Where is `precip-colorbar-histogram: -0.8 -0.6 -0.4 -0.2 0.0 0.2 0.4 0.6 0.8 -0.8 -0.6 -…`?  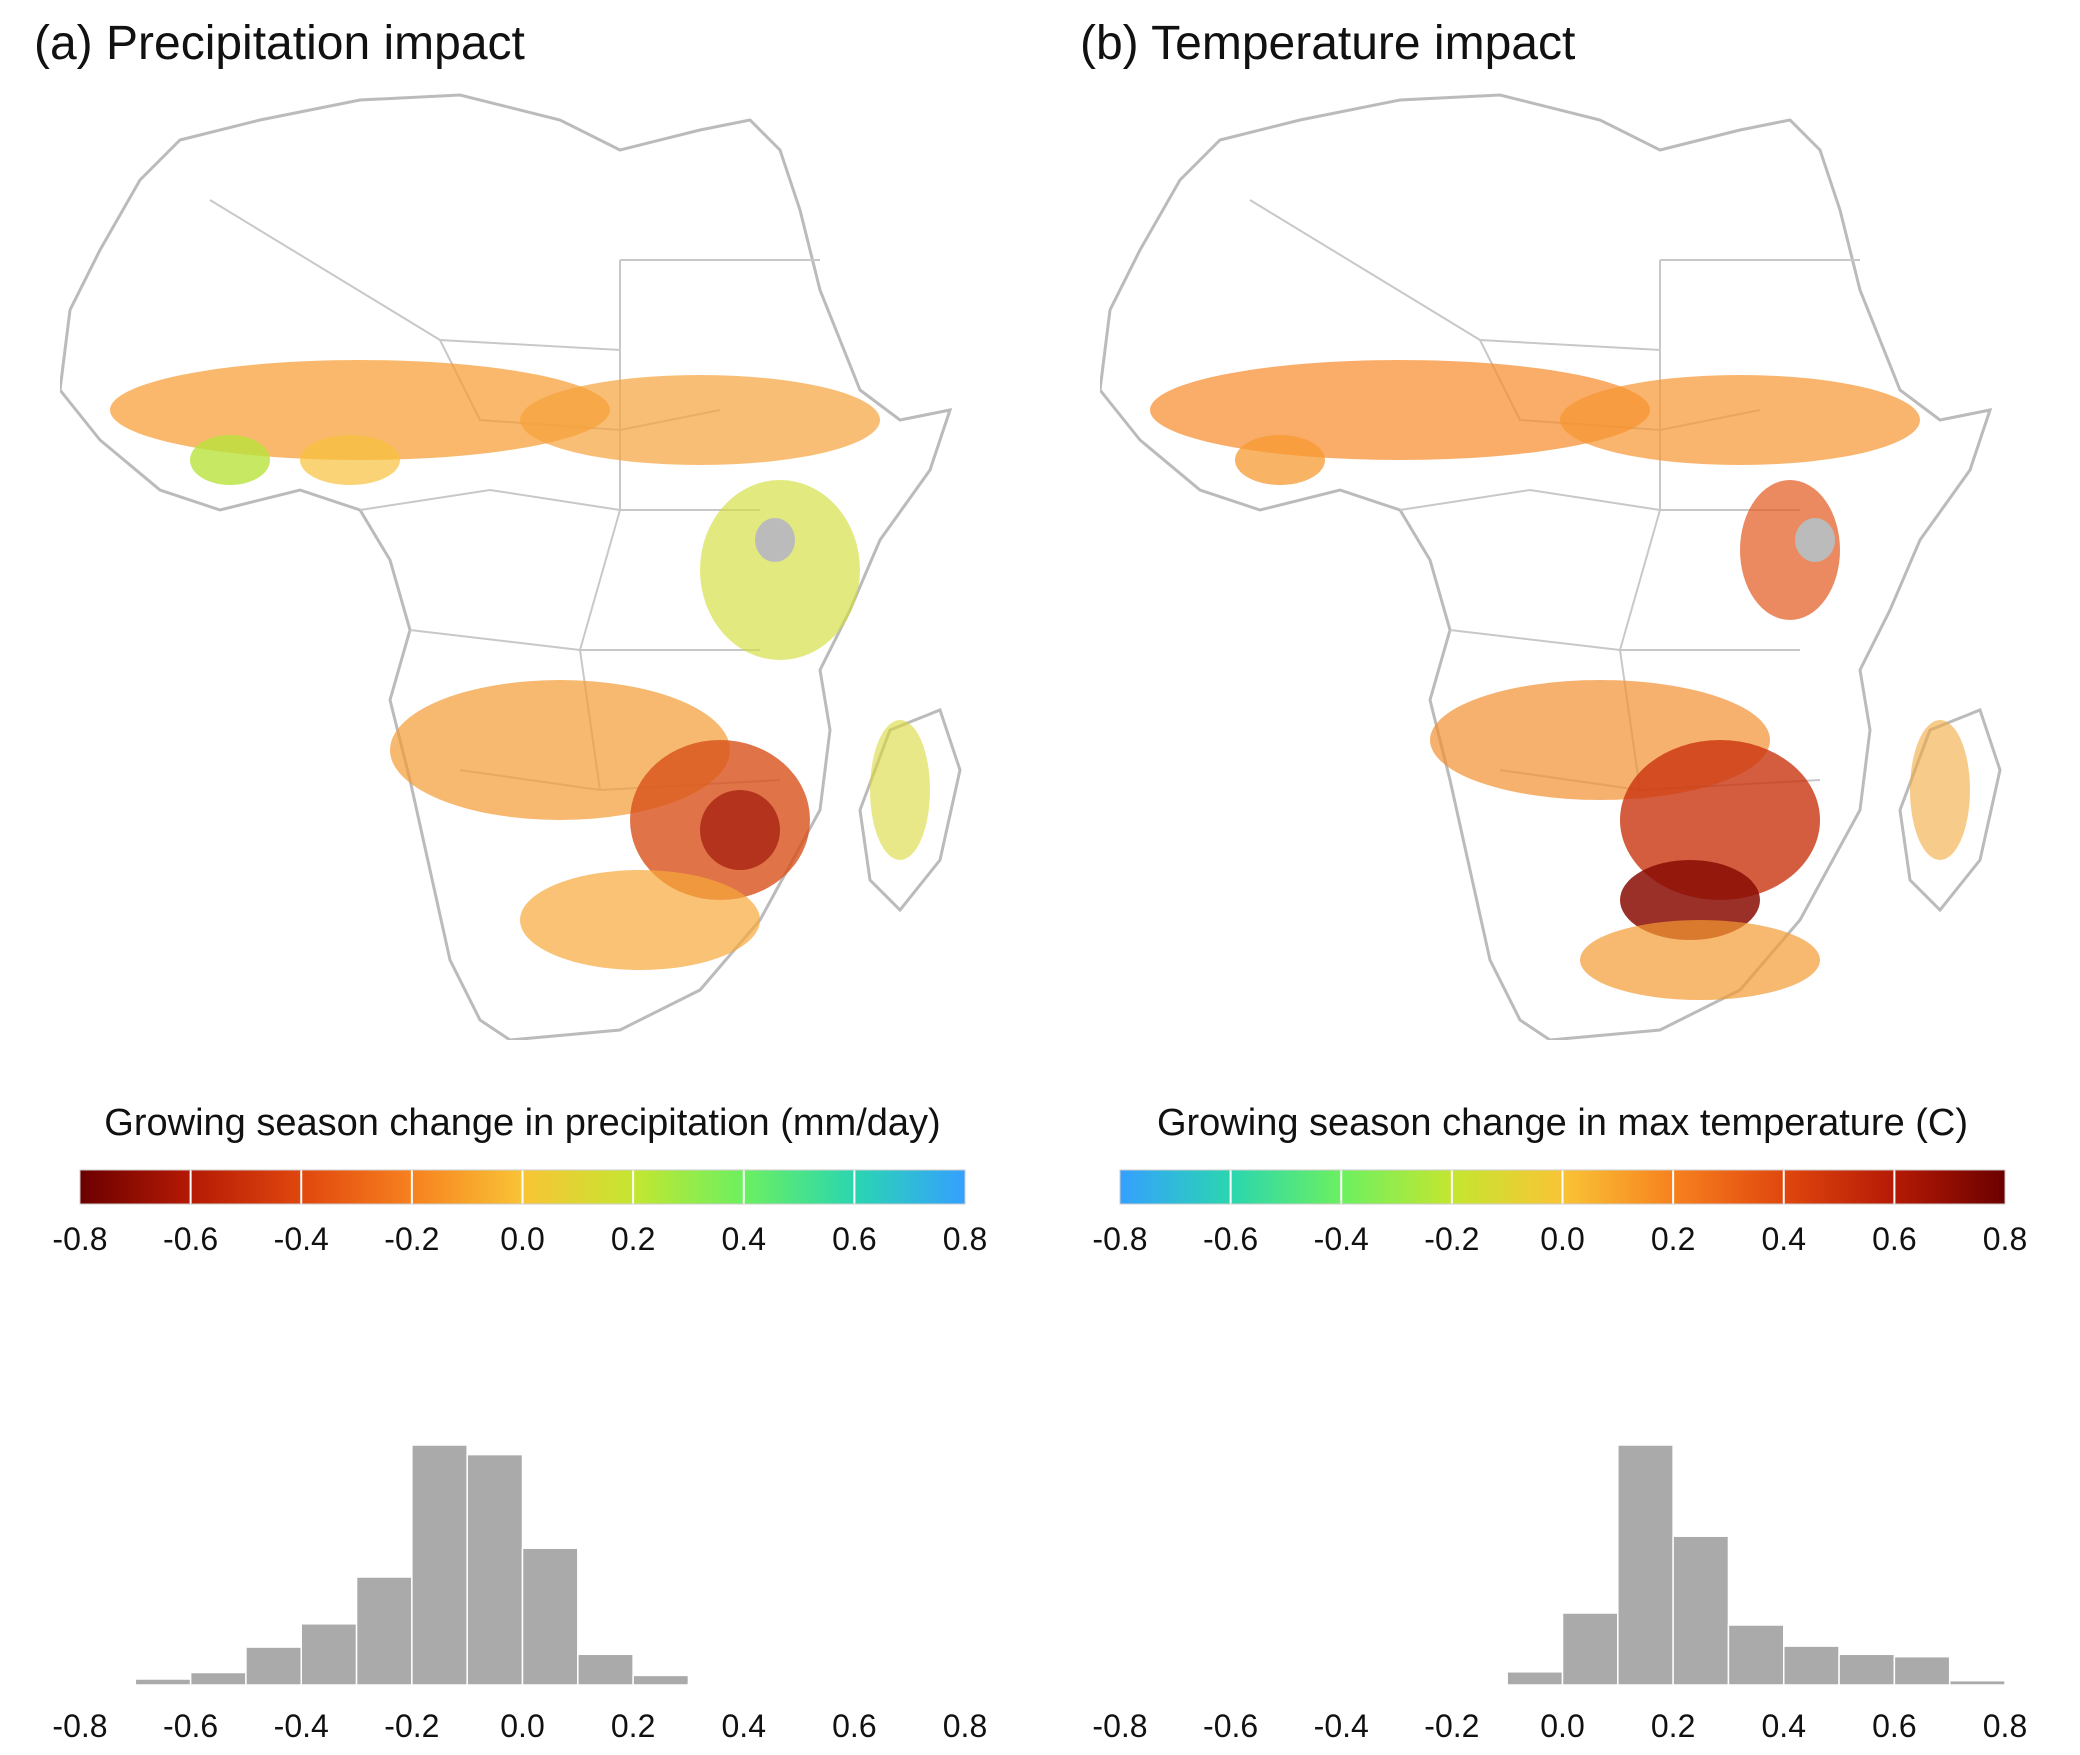 precip-colorbar-histogram: -0.8 -0.6 -0.4 -0.2 0.0 0.2 0.4 0.6 0.8 -0.8 -0.6 -… is located at coordinates (519, 1456).